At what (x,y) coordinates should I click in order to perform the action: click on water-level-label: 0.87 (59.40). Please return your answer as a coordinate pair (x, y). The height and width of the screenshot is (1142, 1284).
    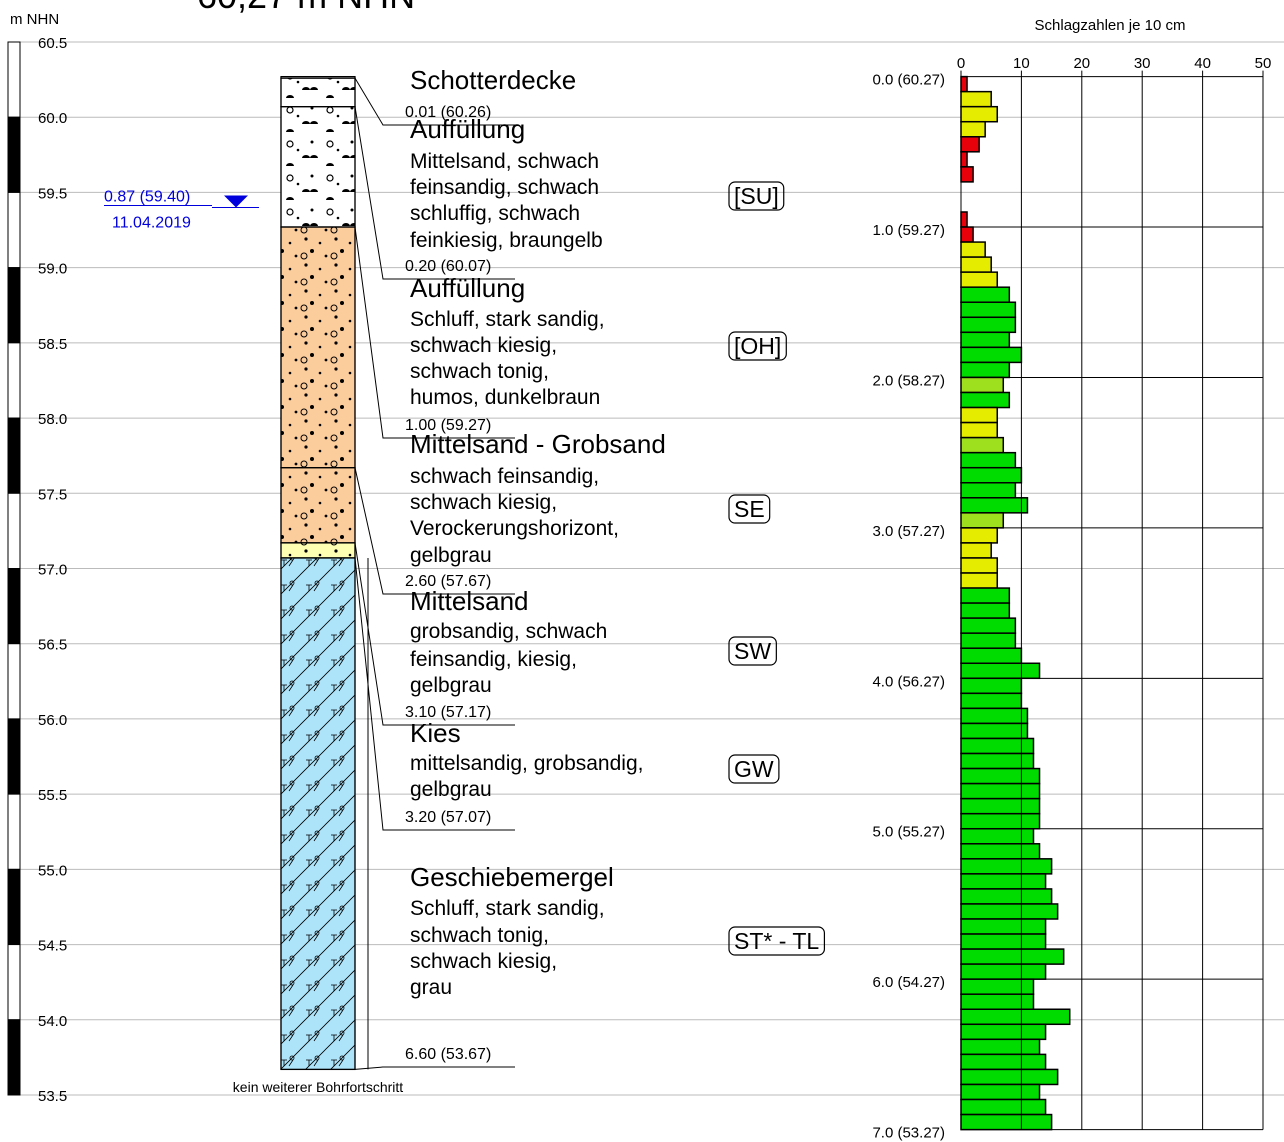
    Looking at the image, I should click on (147, 196).